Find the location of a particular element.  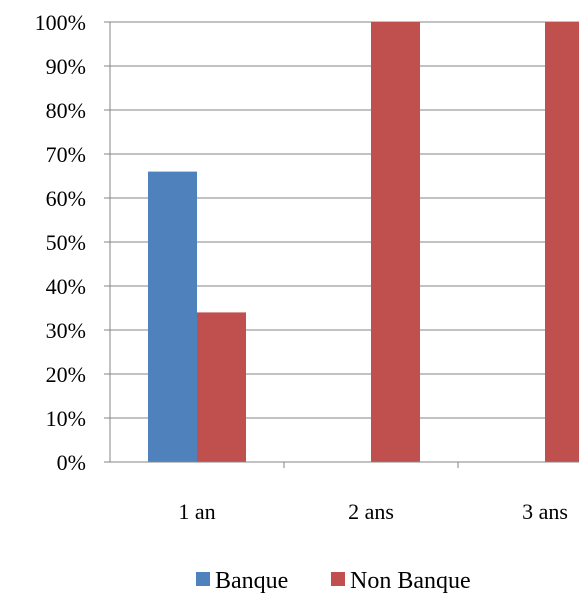

y-tick-label: 30% is located at coordinates (66, 330).